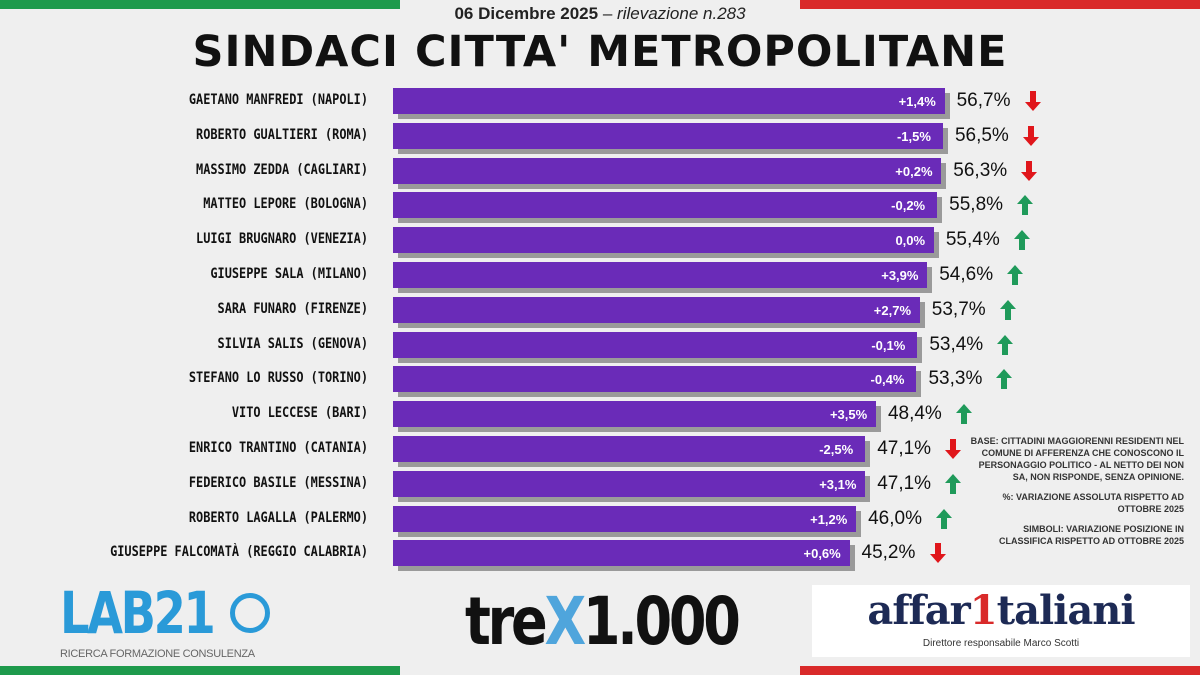 Image resolution: width=1200 pixels, height=675 pixels. I want to click on category-label: SILVIA SALIS (GENOVA), so click(292, 343).